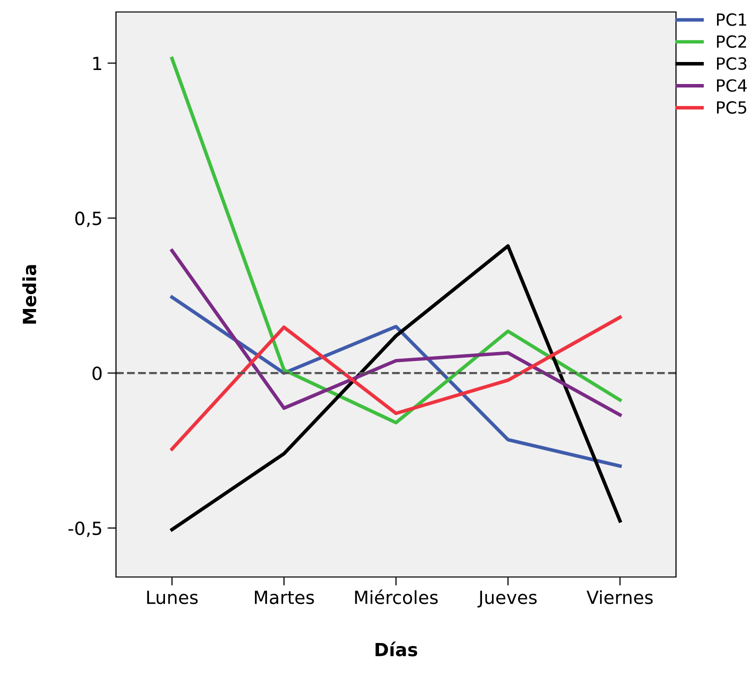  Describe the element at coordinates (396, 596) in the screenshot. I see `x-tick-label: Miércoles` at that location.